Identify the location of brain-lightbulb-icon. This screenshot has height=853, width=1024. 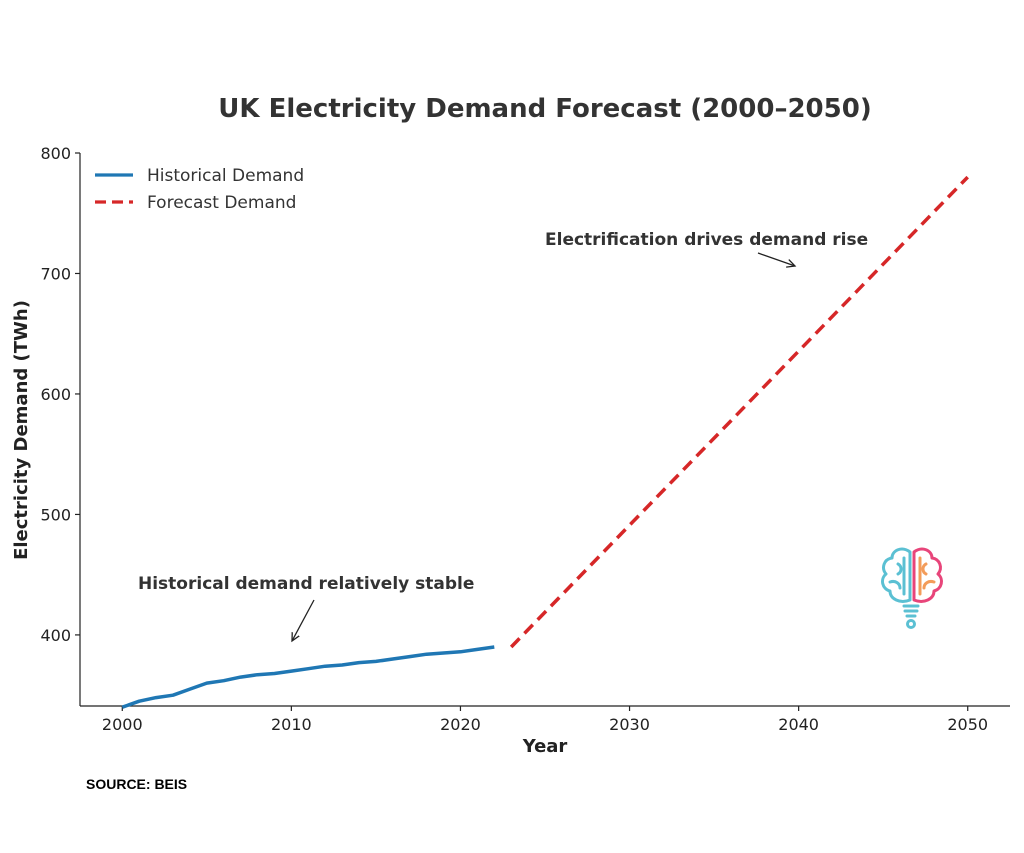
(912, 588).